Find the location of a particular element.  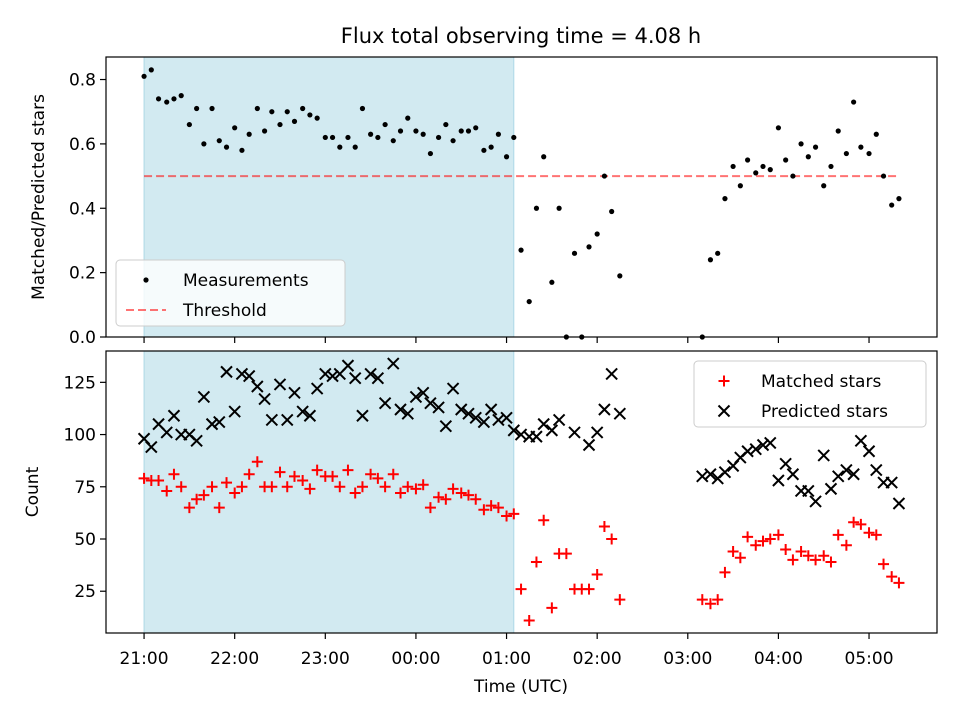

x-tick-label: 00:00 is located at coordinates (415, 659).